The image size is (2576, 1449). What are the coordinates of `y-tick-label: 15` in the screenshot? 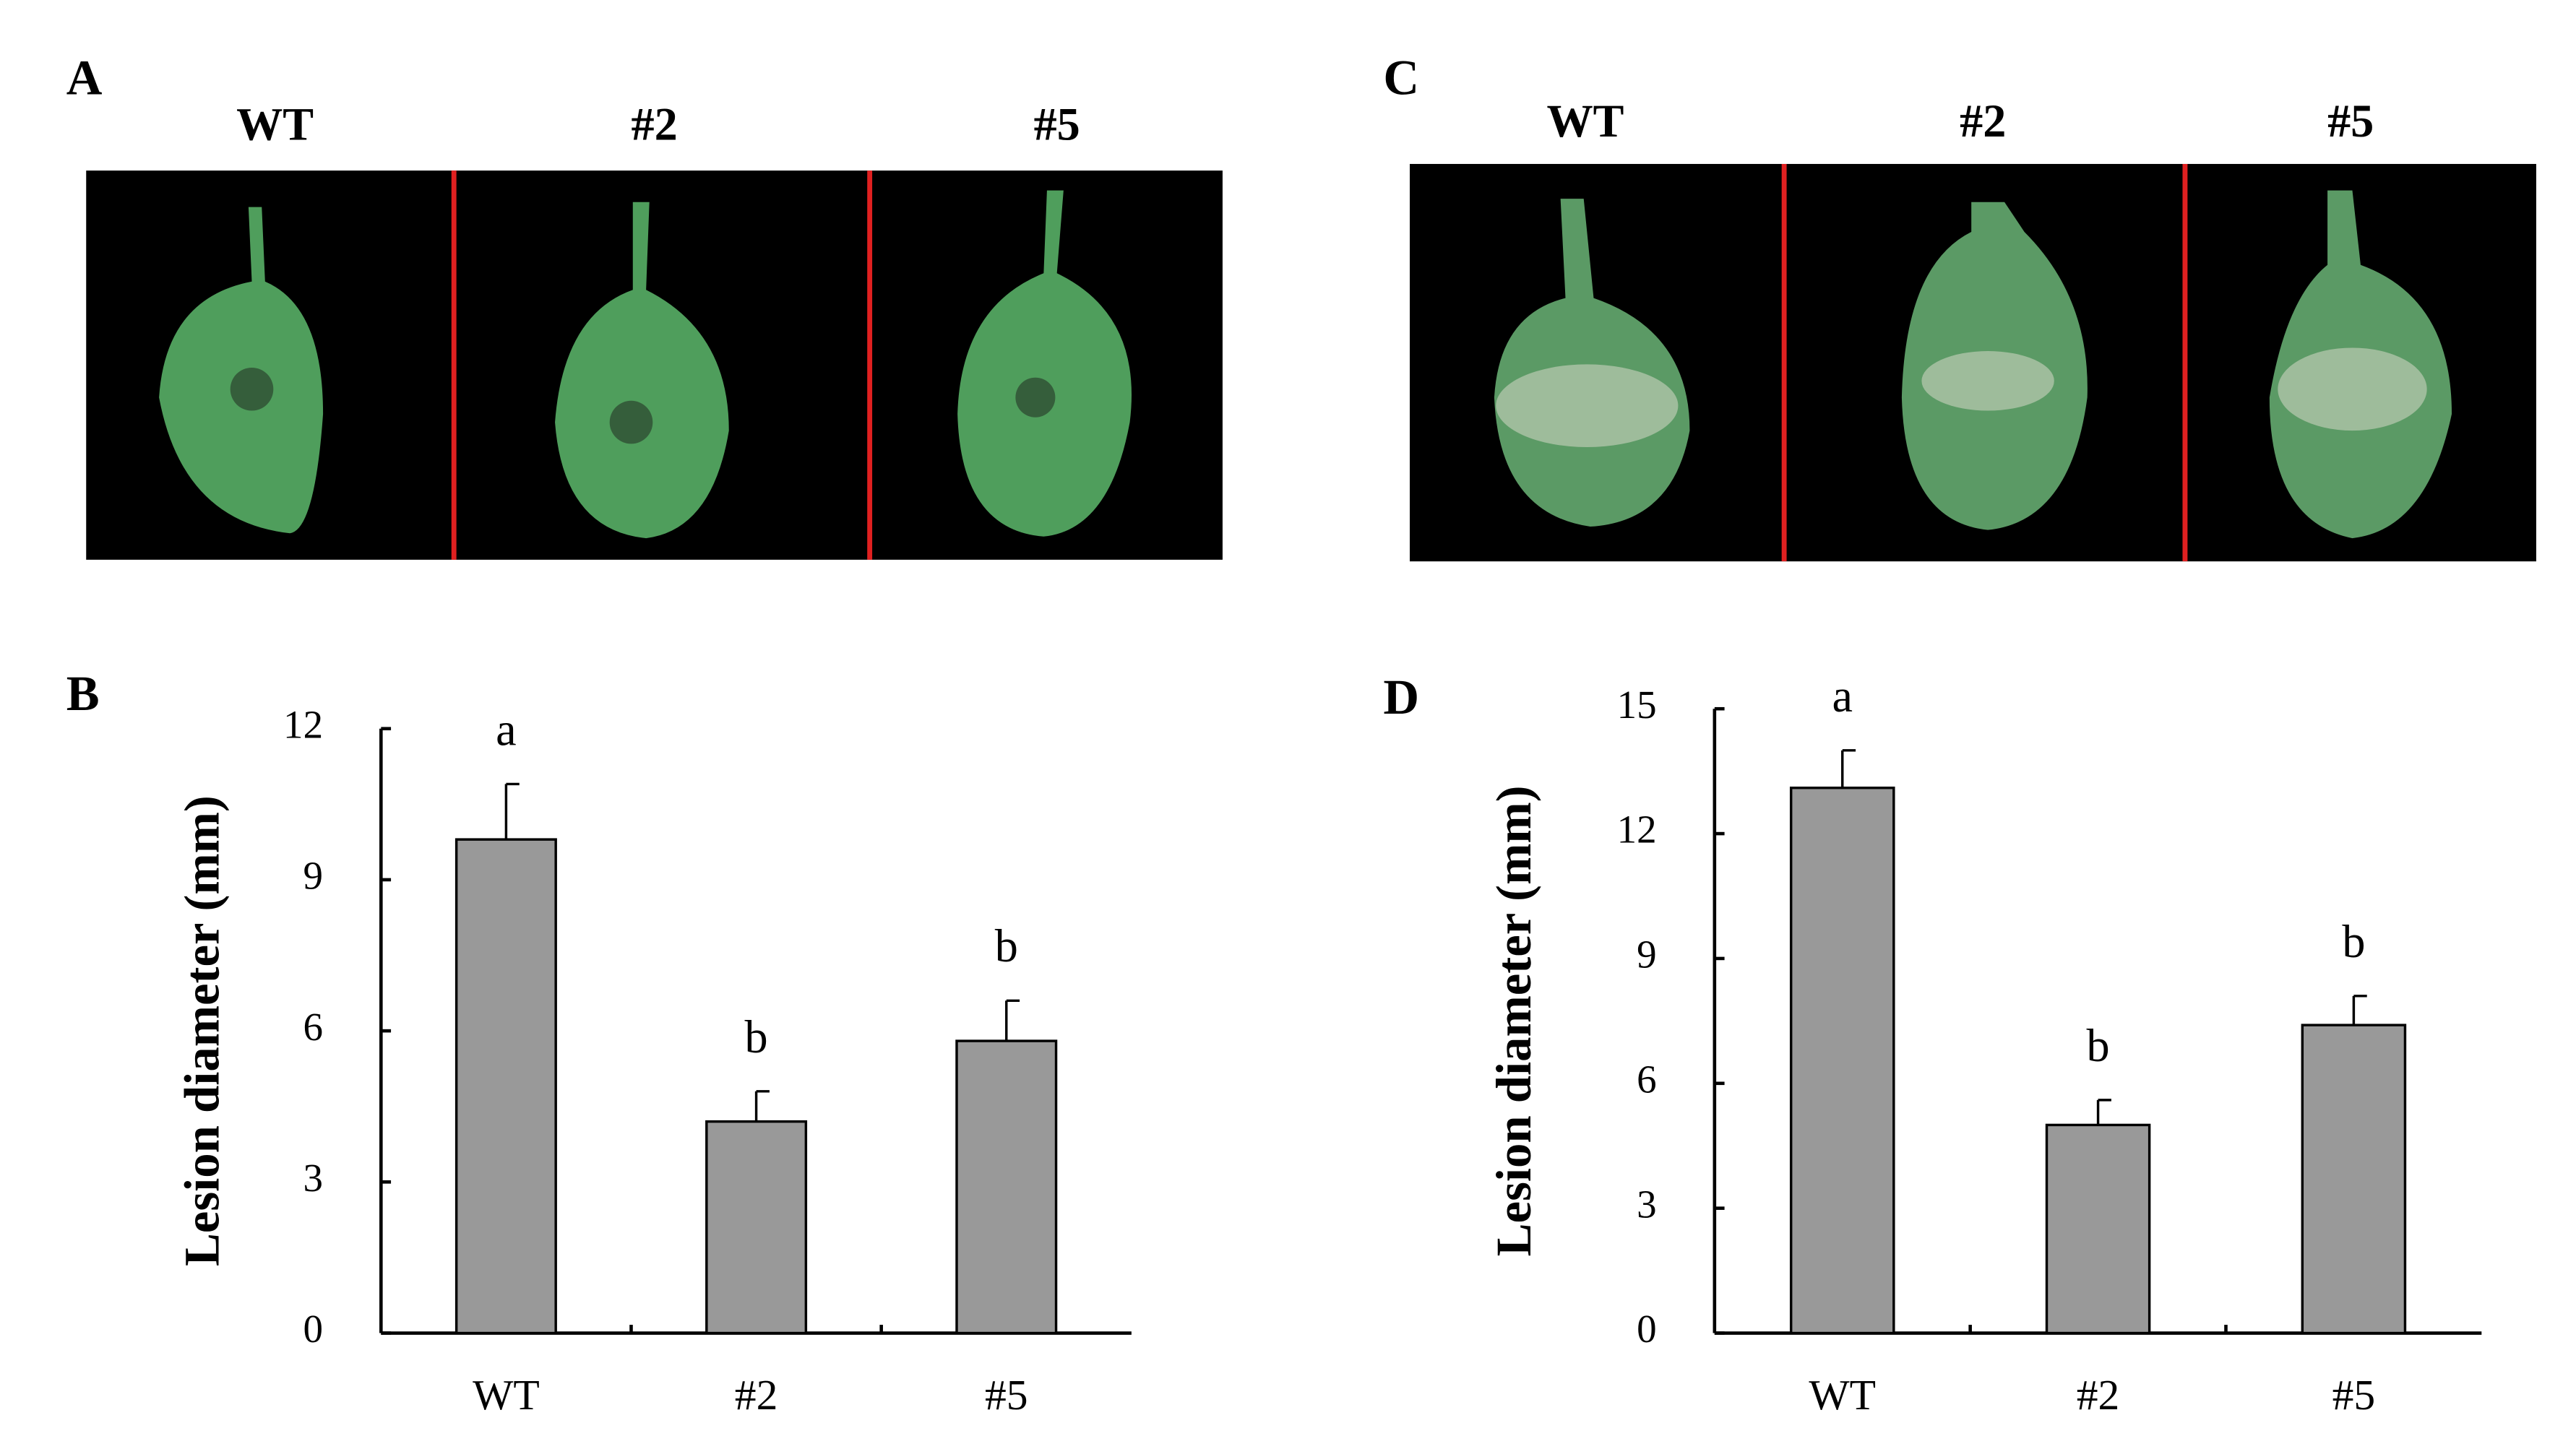 It's located at (1637, 705).